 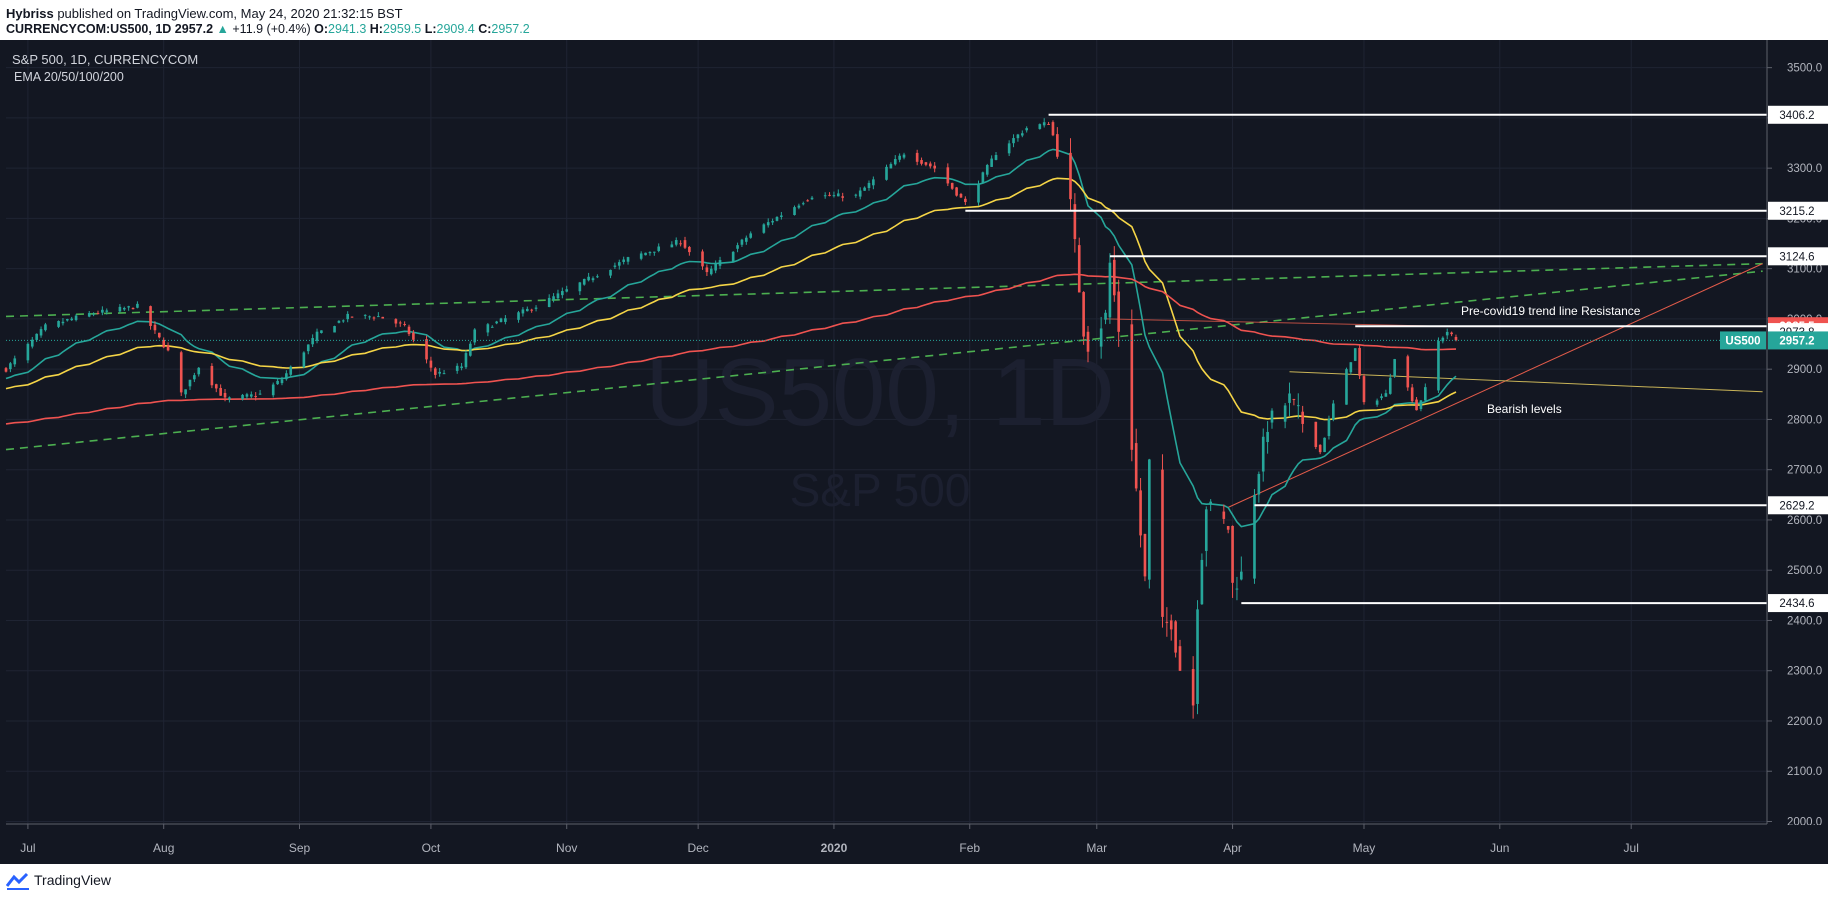 I want to click on level-price-tag: 3215.2, so click(x=1796, y=212).